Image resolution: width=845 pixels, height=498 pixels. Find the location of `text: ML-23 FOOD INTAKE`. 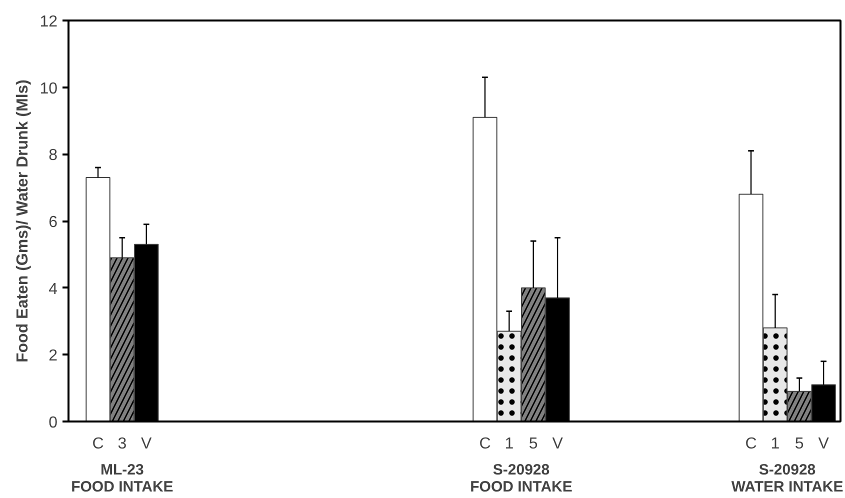

text: ML-23 FOOD INTAKE is located at coordinates (122, 479).